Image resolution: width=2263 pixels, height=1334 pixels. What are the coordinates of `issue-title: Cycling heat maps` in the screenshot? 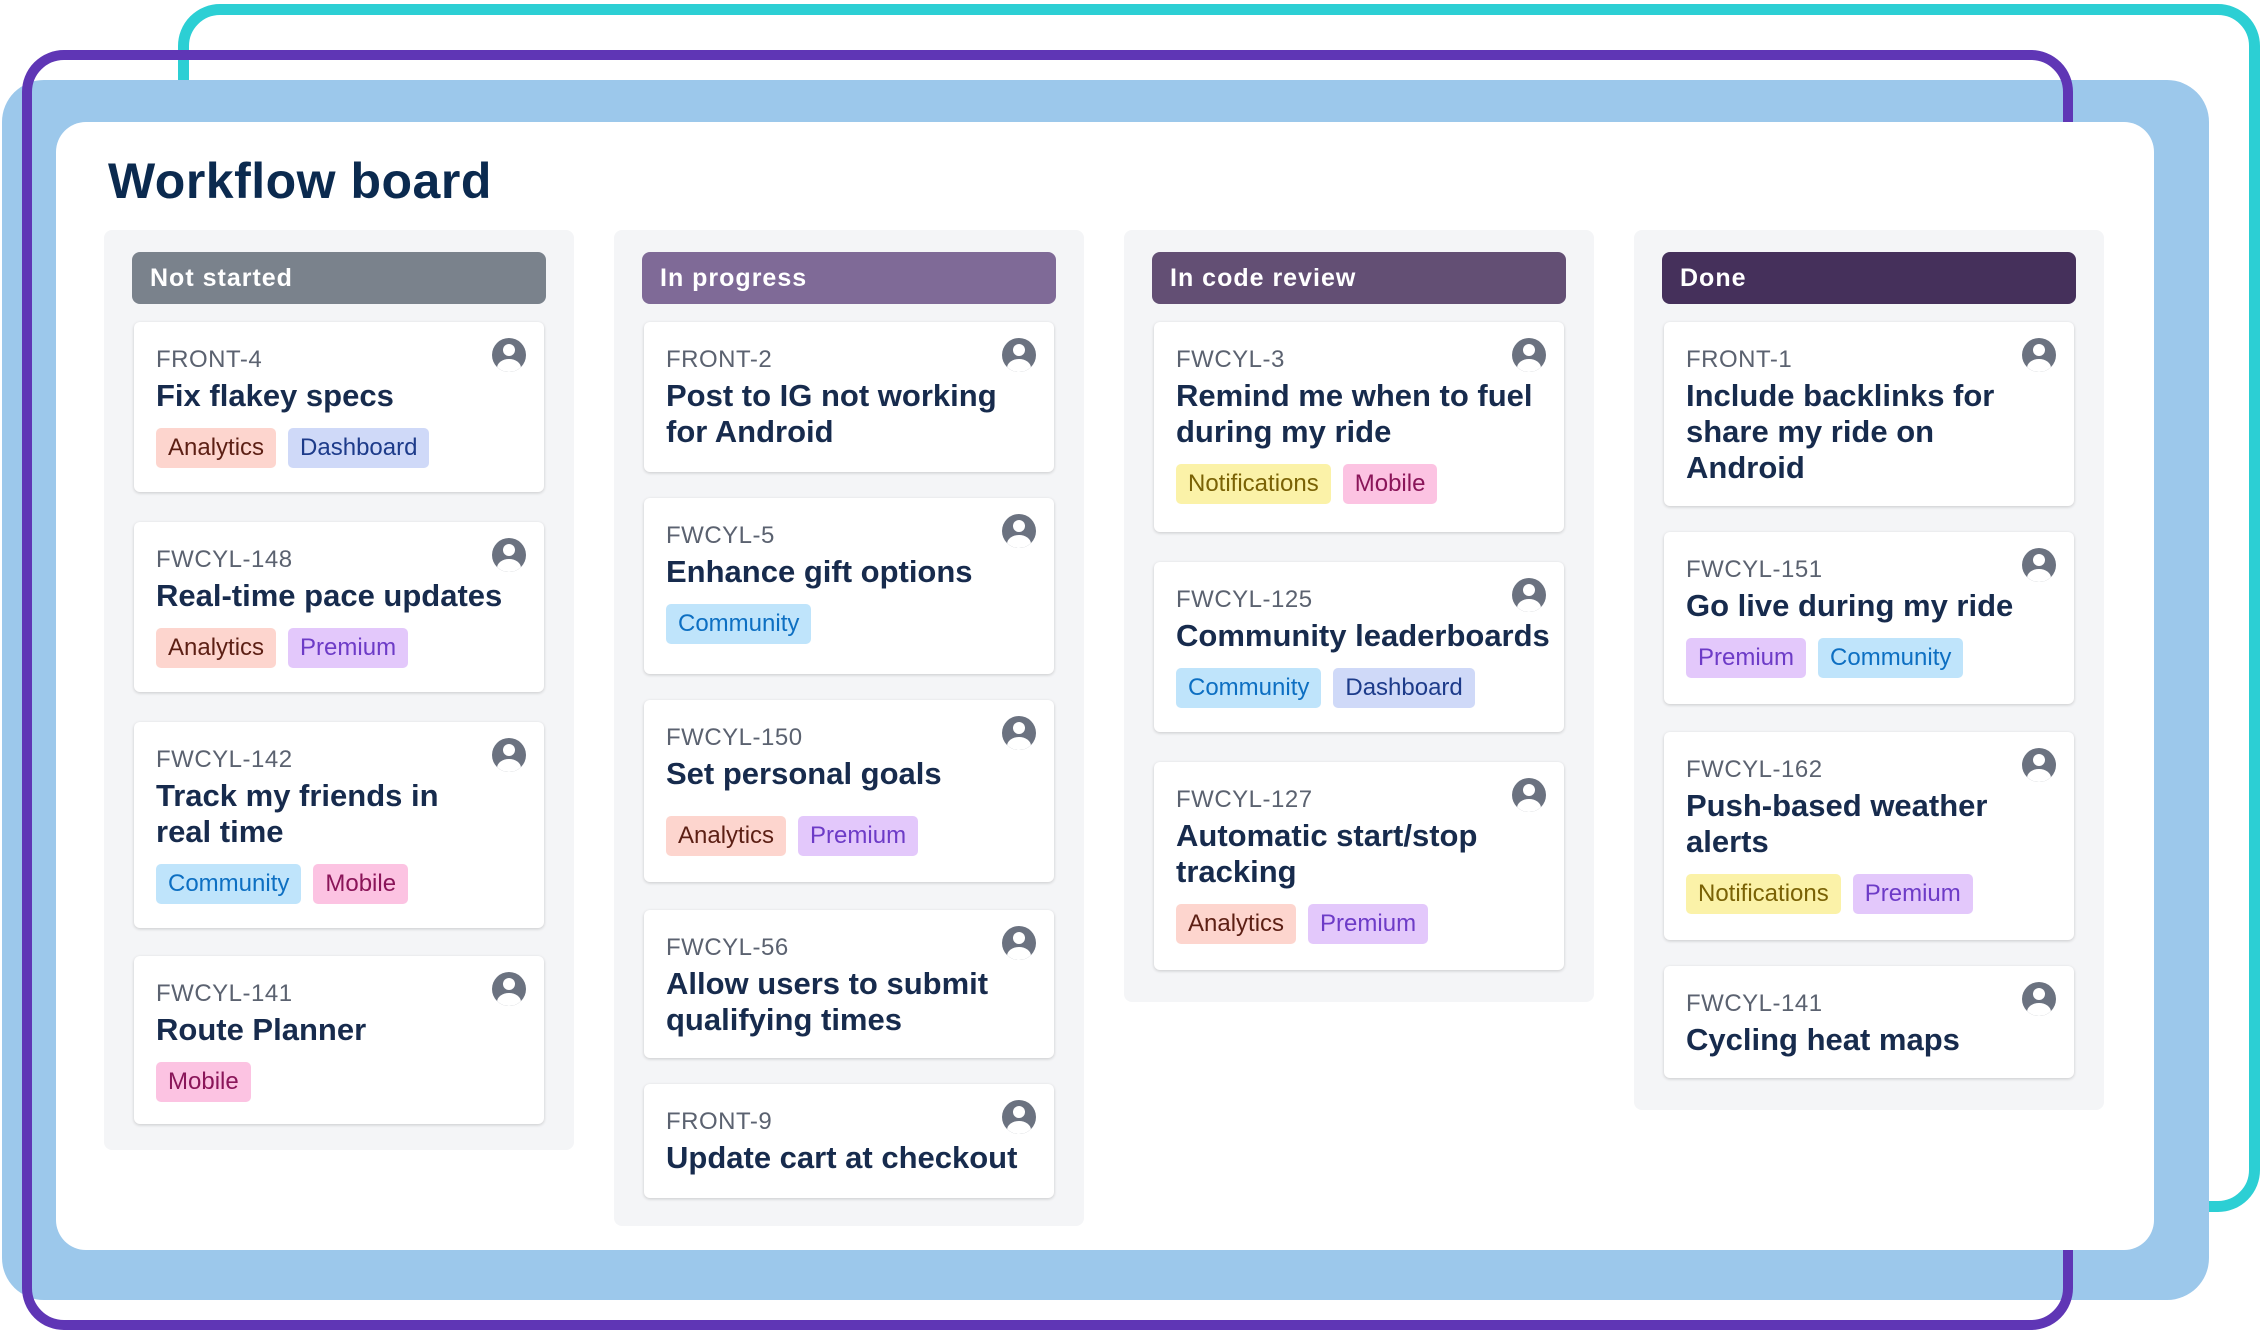 It's located at (1823, 1039).